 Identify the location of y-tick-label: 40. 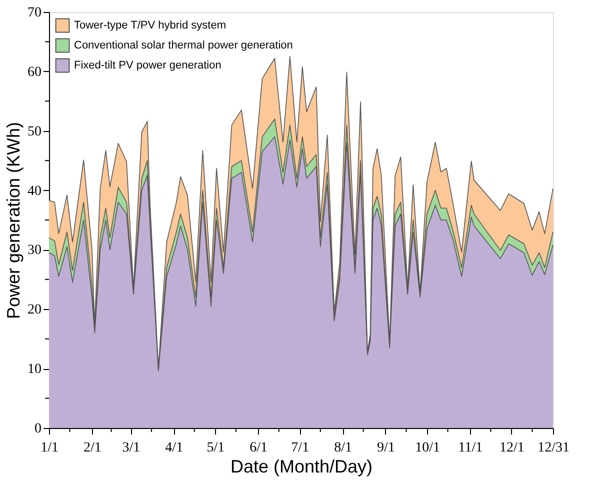
(35, 191).